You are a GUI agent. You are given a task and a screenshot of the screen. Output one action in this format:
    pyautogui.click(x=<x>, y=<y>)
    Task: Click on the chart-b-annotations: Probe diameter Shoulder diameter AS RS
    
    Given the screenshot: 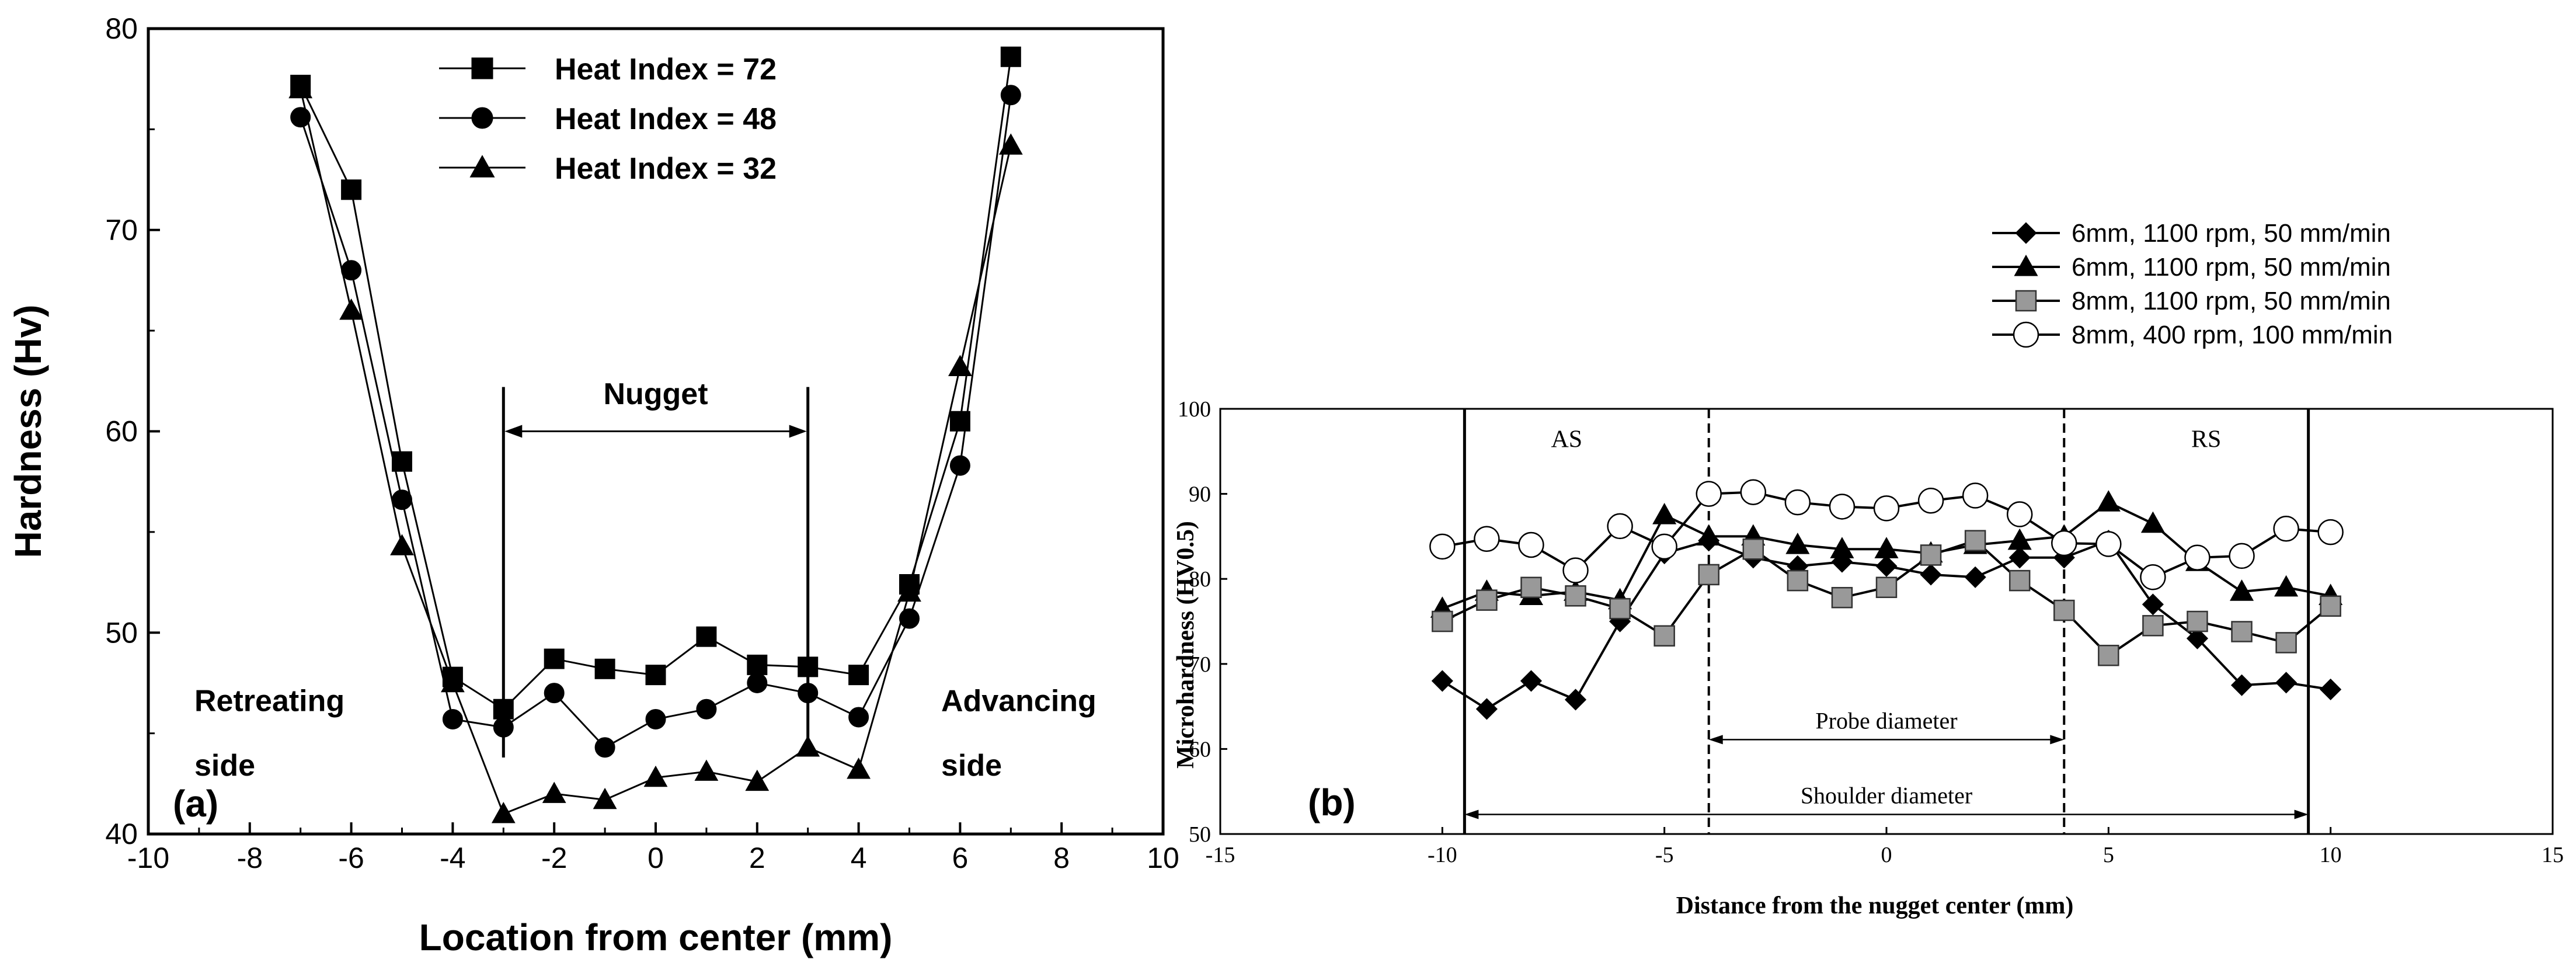 What is the action you would take?
    pyautogui.click(x=1886, y=621)
    